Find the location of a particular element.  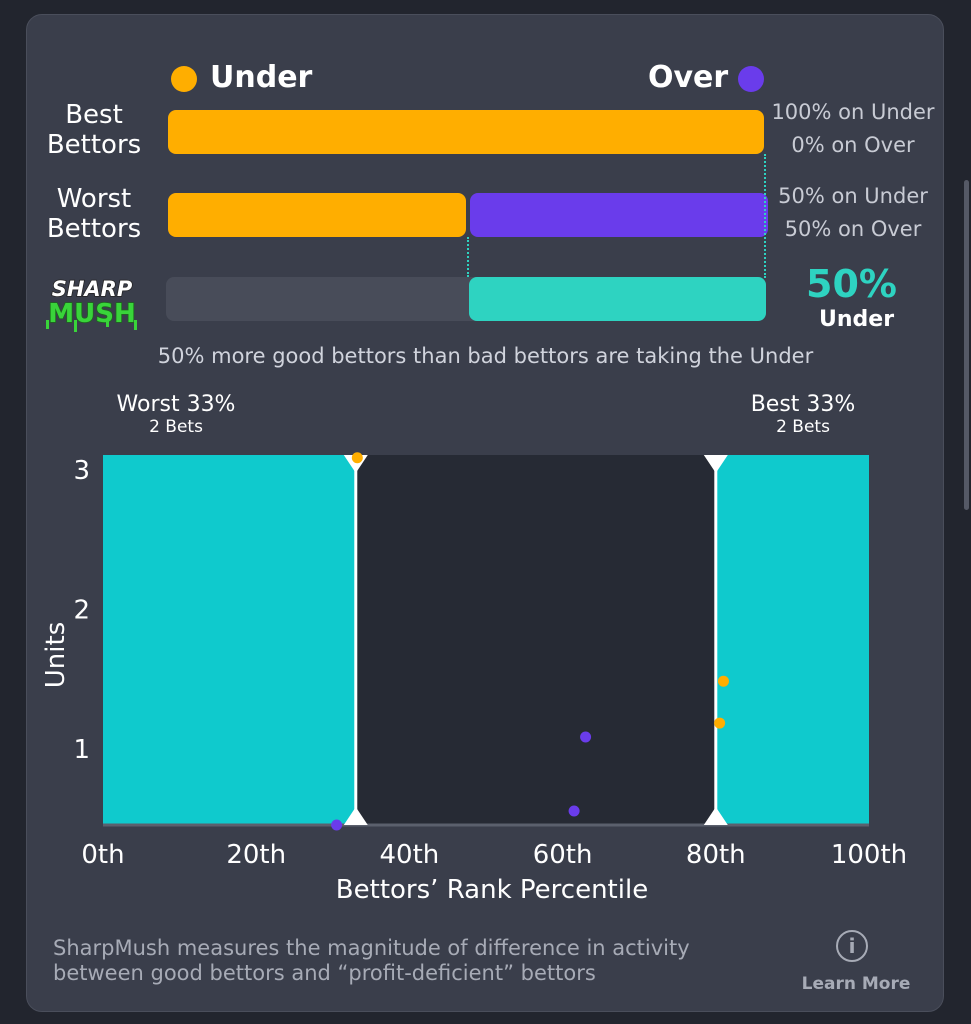

worst-range-rect is located at coordinates (229, 640).